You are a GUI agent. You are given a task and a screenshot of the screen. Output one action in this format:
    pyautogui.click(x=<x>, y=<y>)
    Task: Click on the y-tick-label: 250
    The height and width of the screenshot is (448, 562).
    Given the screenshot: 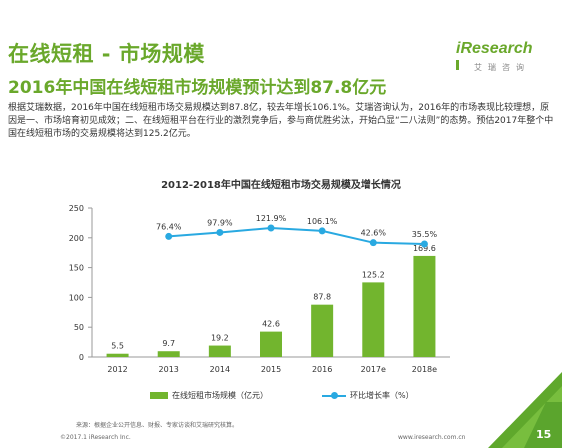 What is the action you would take?
    pyautogui.click(x=76, y=208)
    